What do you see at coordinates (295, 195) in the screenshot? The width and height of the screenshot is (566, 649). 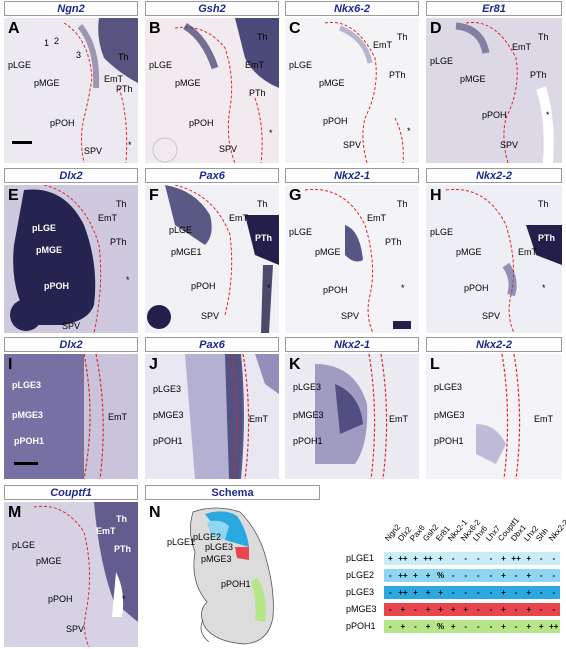 I see `panel-g-letter: G` at bounding box center [295, 195].